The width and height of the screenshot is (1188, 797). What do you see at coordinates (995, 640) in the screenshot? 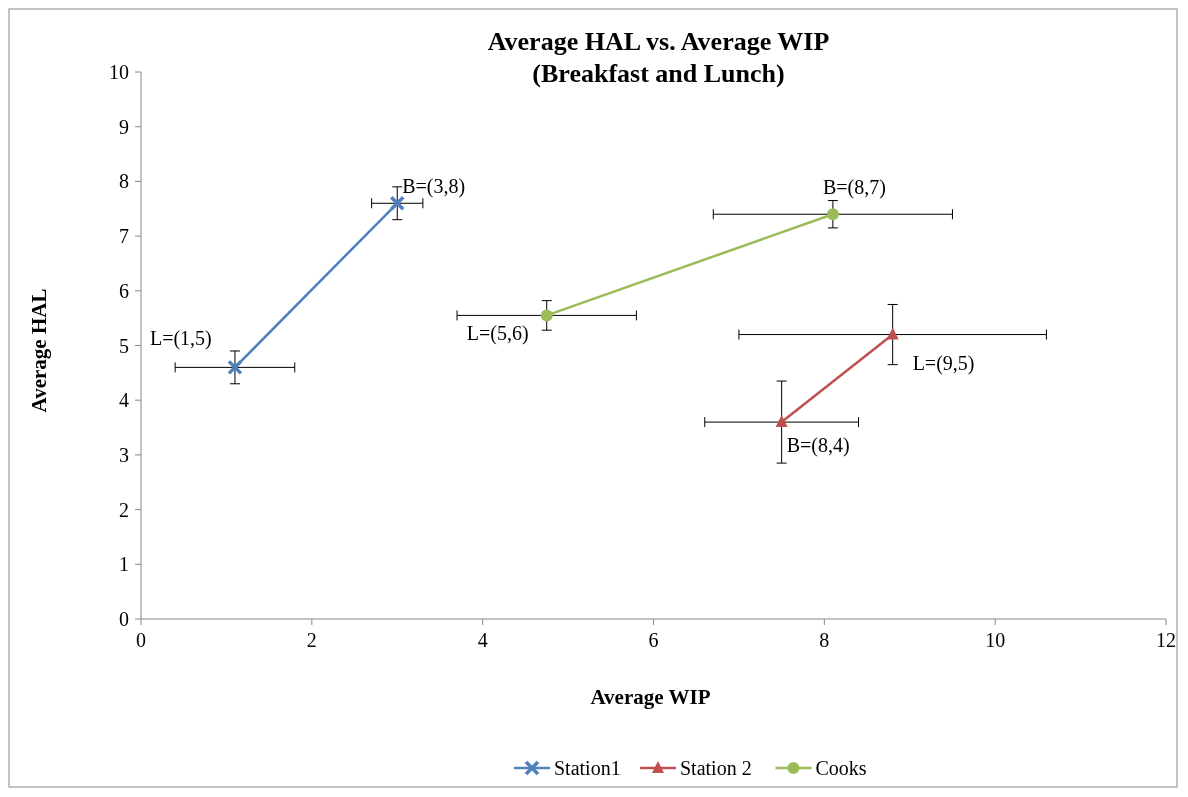
I see `x-tick-label: 10` at bounding box center [995, 640].